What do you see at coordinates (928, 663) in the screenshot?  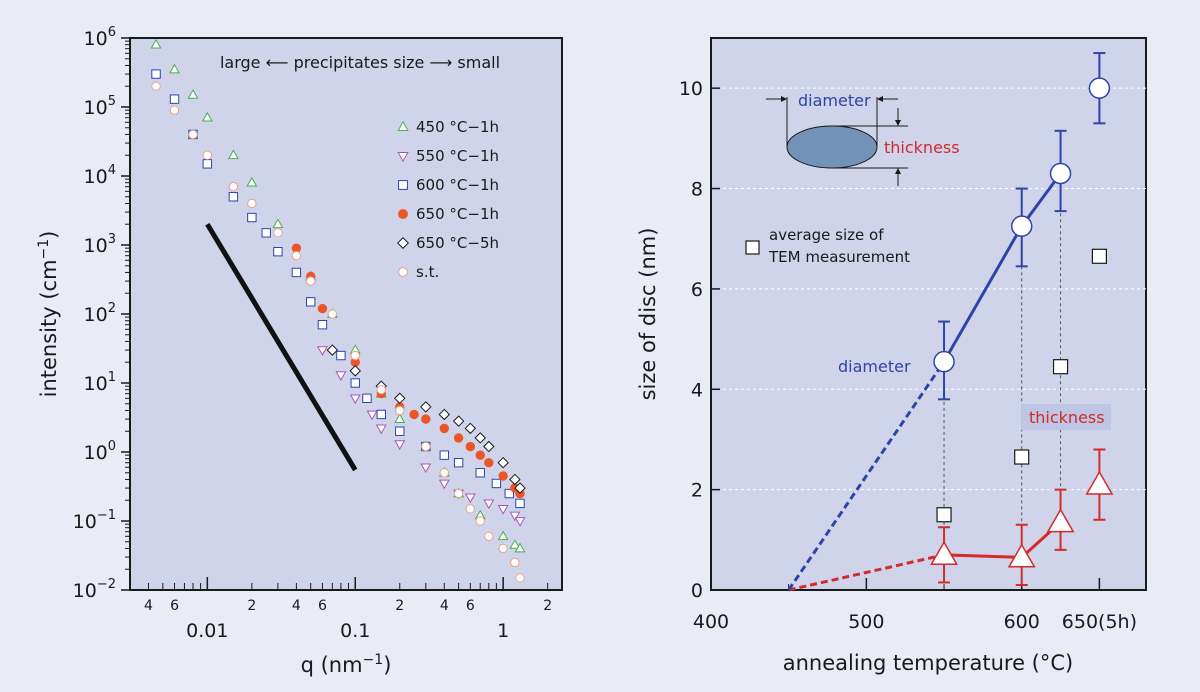 I see `disc-x-axis-label: annealing temperature (°C)` at bounding box center [928, 663].